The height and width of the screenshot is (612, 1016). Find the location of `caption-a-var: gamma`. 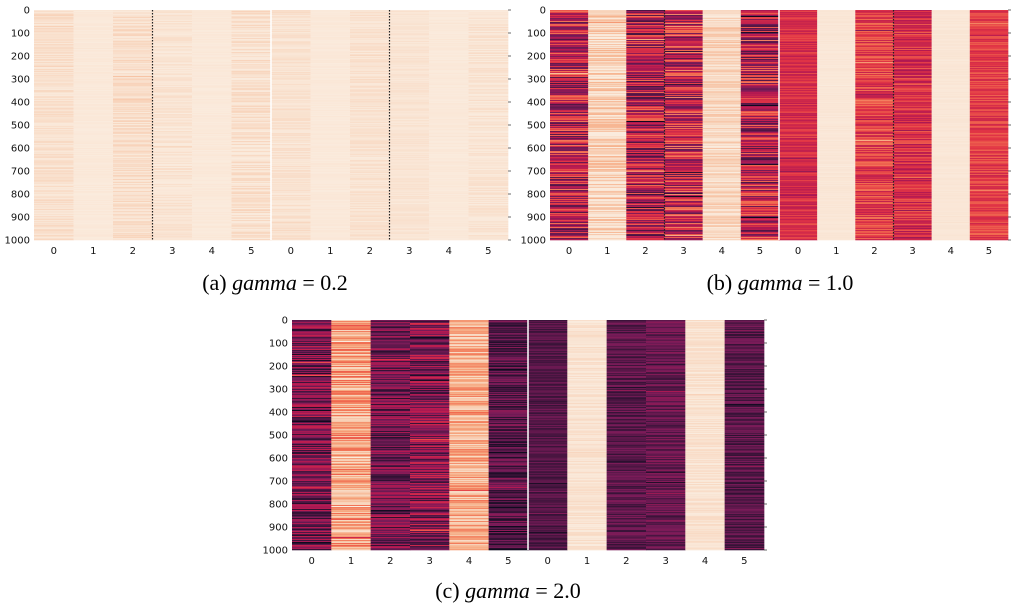

caption-a-var: gamma is located at coordinates (264, 282).